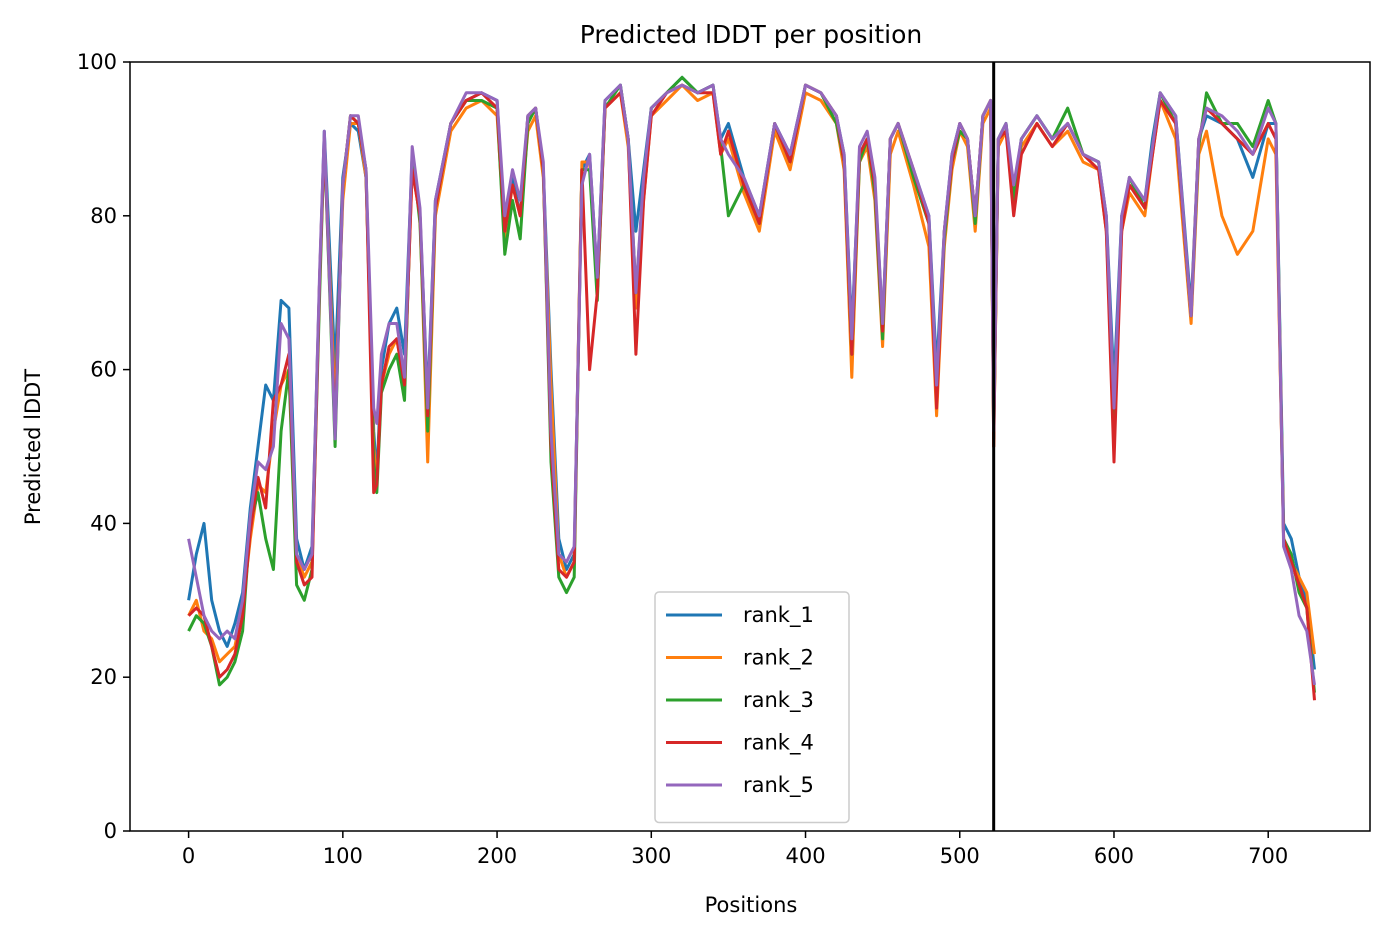  What do you see at coordinates (103, 216) in the screenshot?
I see `y-tick-label: 80` at bounding box center [103, 216].